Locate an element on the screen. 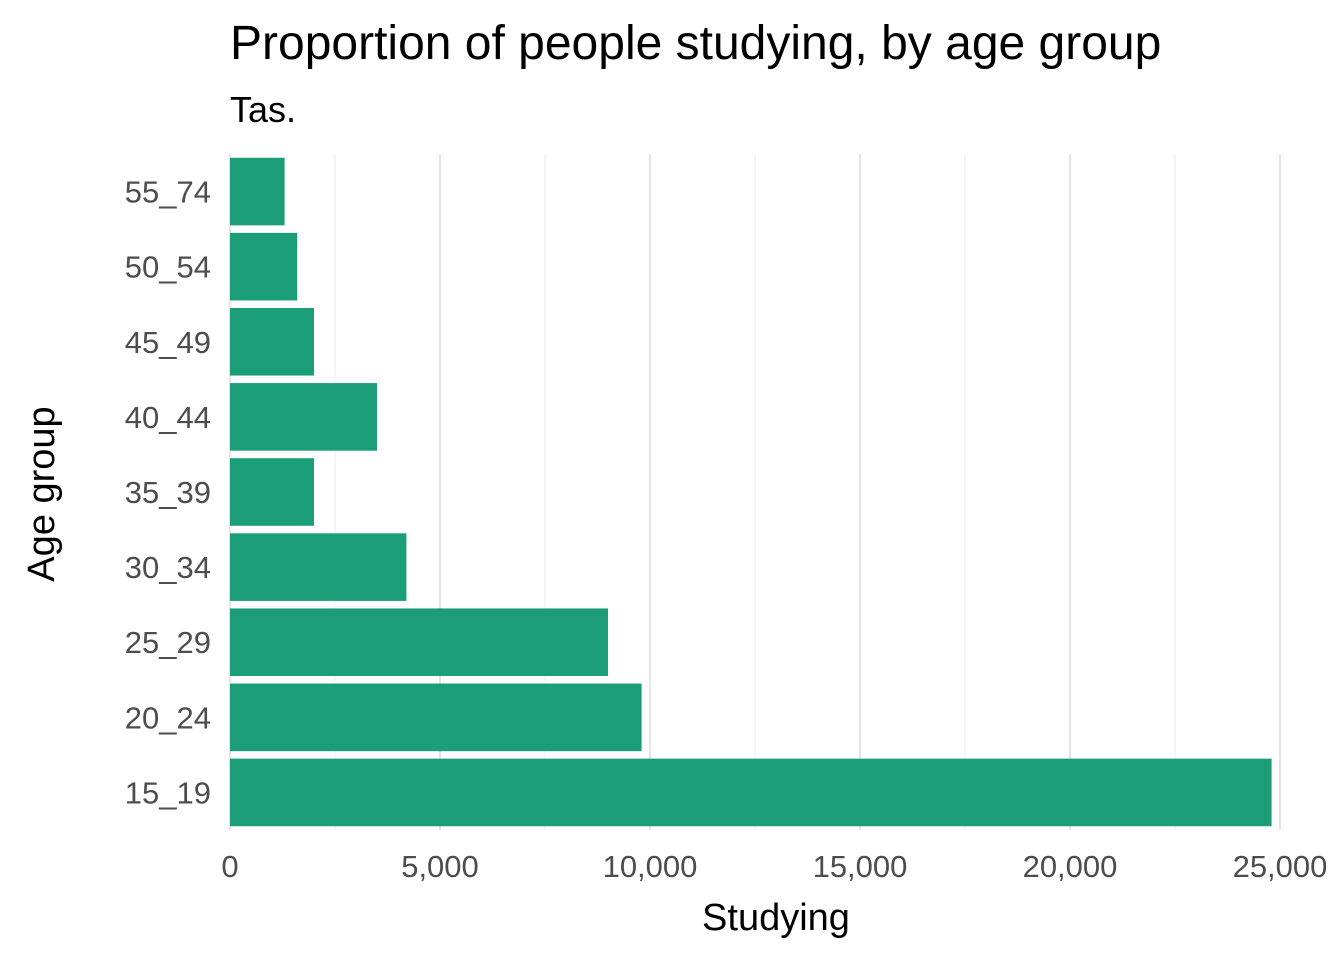 The width and height of the screenshot is (1344, 960). y-tick-label: 35_39 is located at coordinates (168, 492).